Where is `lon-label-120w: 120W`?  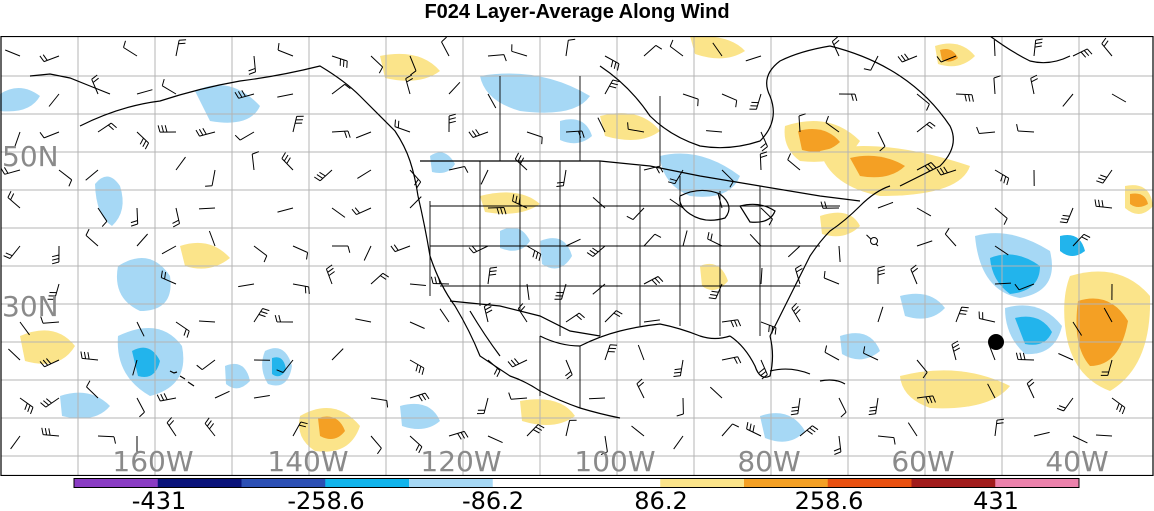
lon-label-120w: 120W is located at coordinates (460, 460).